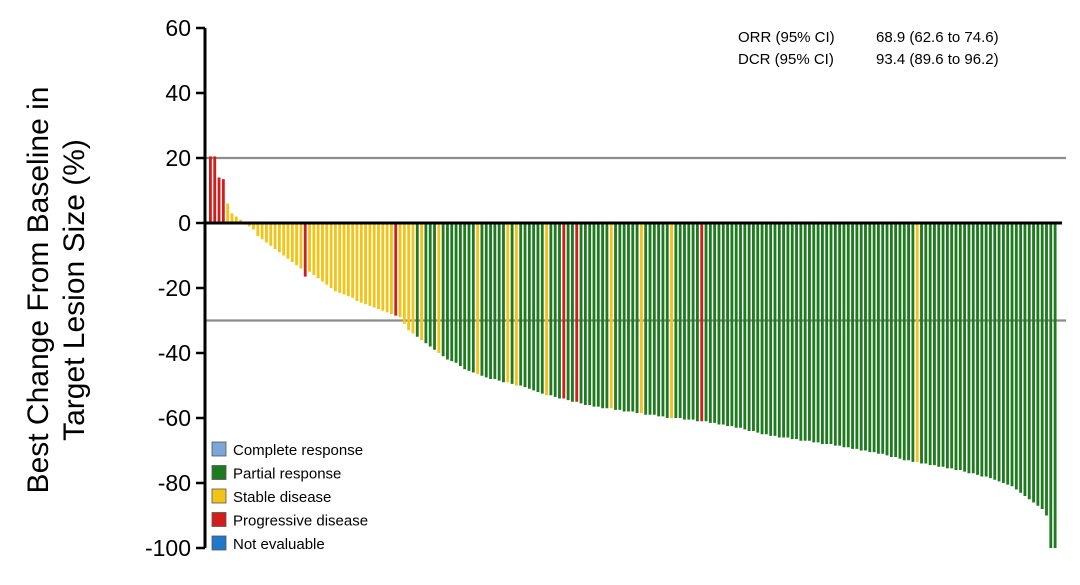 The width and height of the screenshot is (1080, 585). Describe the element at coordinates (174, 483) in the screenshot. I see `y-tick-label: -80` at that location.